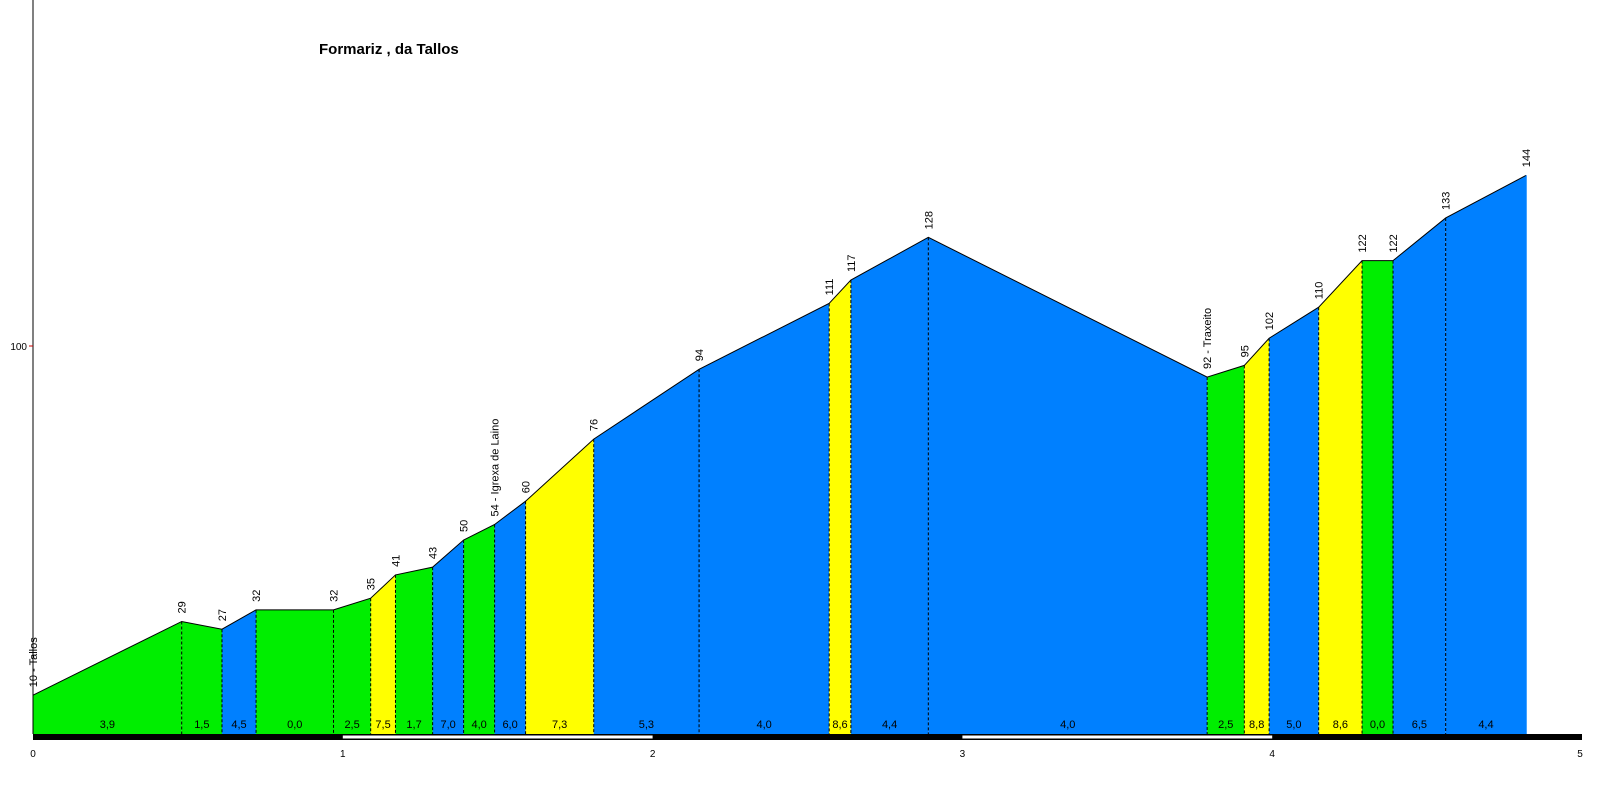 This screenshot has width=1600, height=800. What do you see at coordinates (382, 725) in the screenshot?
I see `gradient-label: 7,5` at bounding box center [382, 725].